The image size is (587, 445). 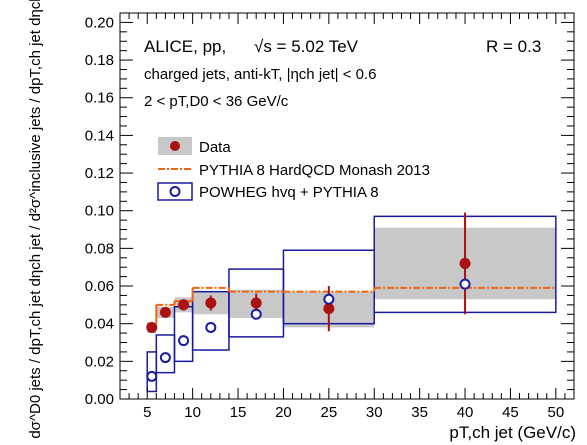 I want to click on y-tick-label-10: 0.20, so click(x=99, y=22).